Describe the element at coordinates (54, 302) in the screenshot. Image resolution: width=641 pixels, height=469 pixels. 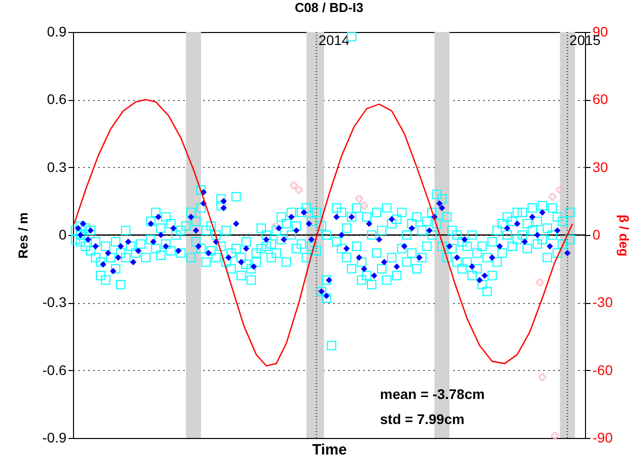
I see `y-tick-label: -0.3` at that location.